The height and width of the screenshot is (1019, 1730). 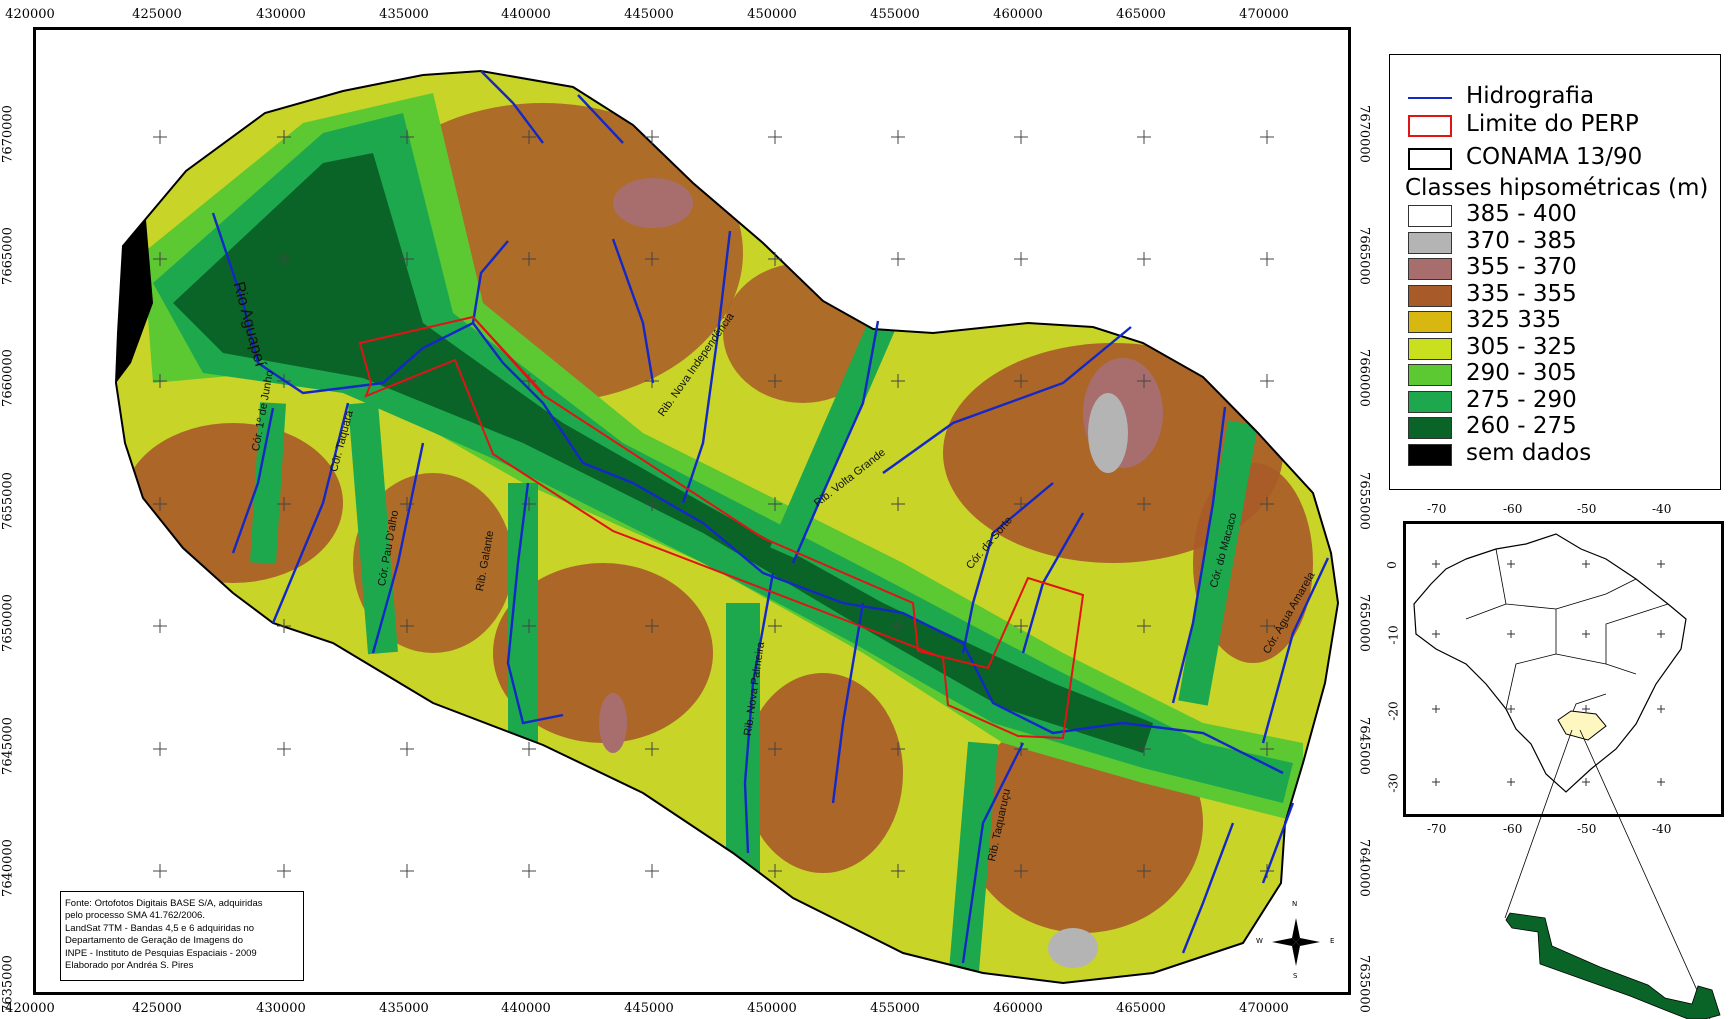 What do you see at coordinates (1364, 746) in the screenshot?
I see `y-tick-label: 7645000` at bounding box center [1364, 746].